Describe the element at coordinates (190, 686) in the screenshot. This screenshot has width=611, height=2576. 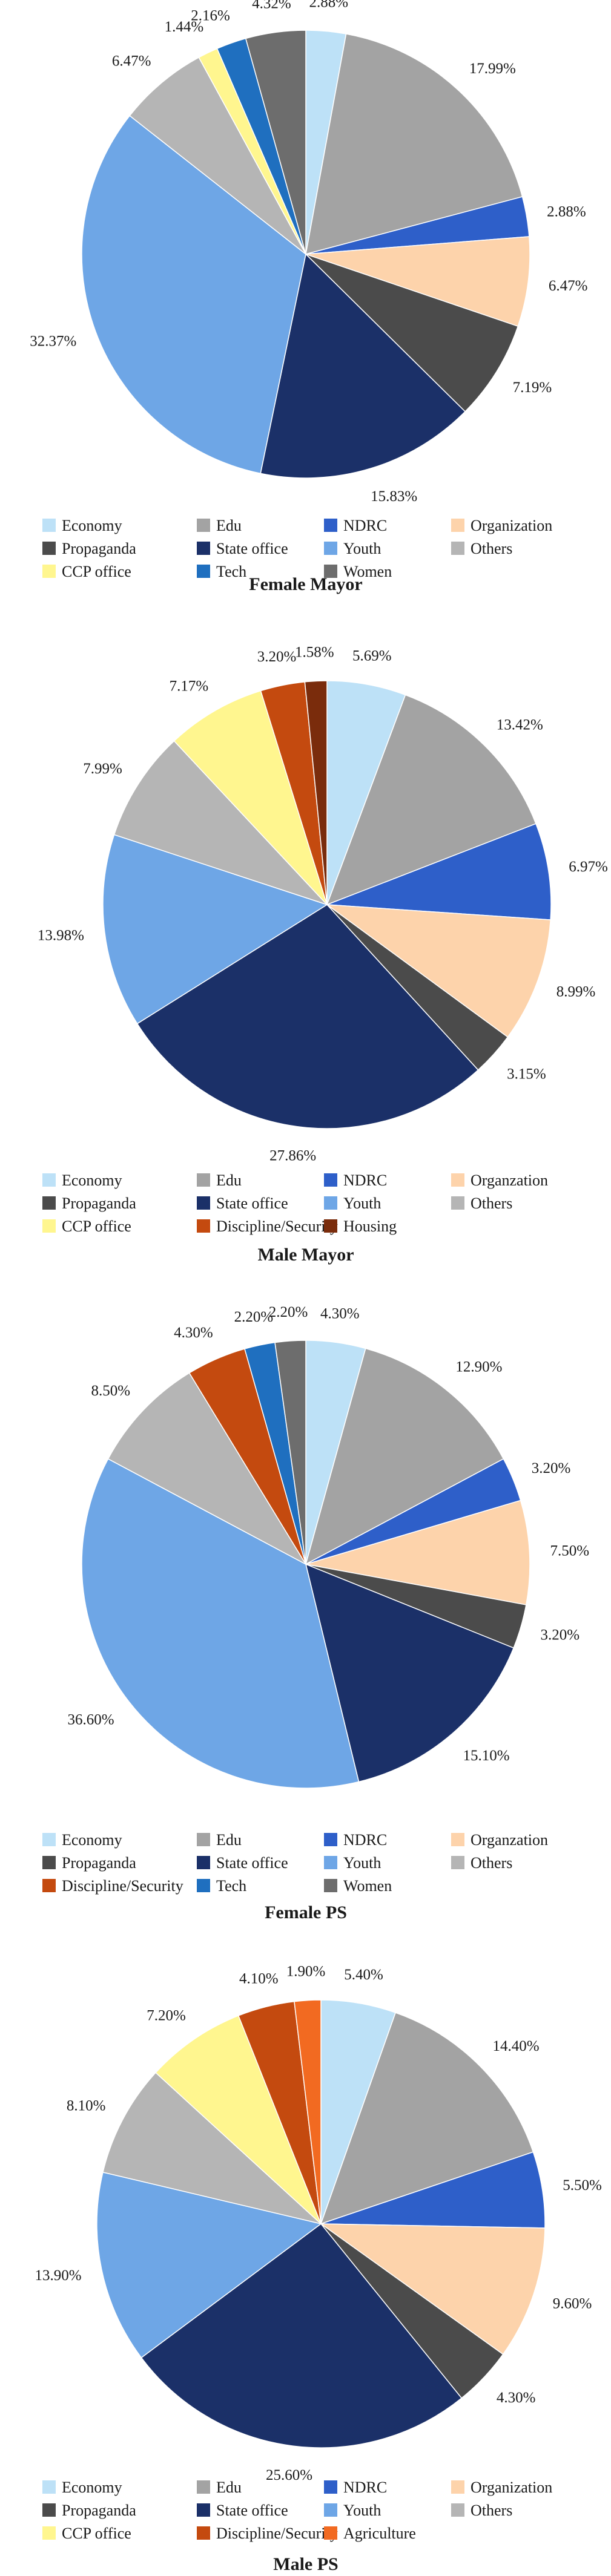
I see `male-mayor-data-label: 7.17%` at that location.